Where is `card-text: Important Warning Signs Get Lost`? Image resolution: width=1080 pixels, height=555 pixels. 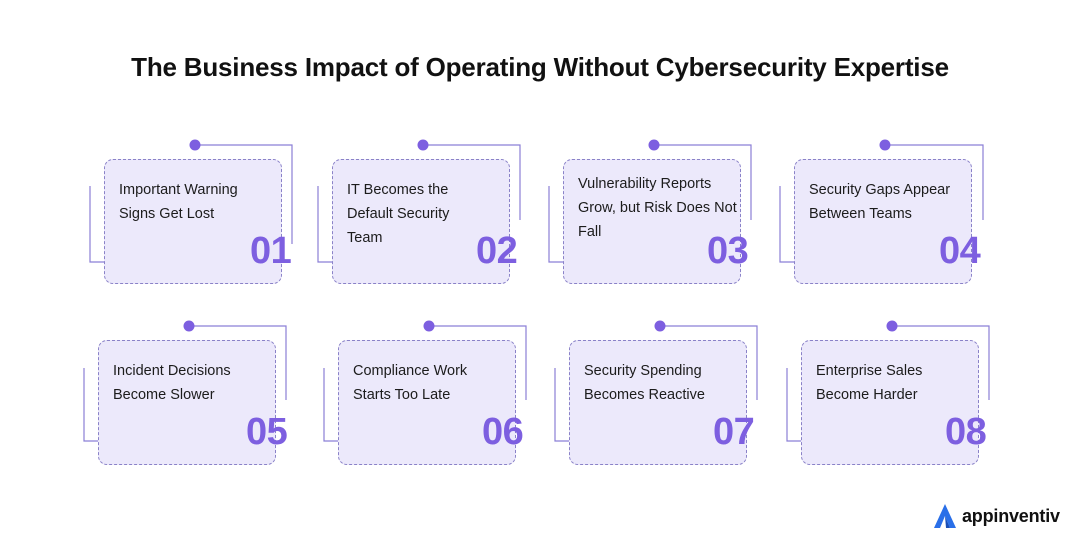
card-text: Important Warning Signs Get Lost is located at coordinates (178, 202).